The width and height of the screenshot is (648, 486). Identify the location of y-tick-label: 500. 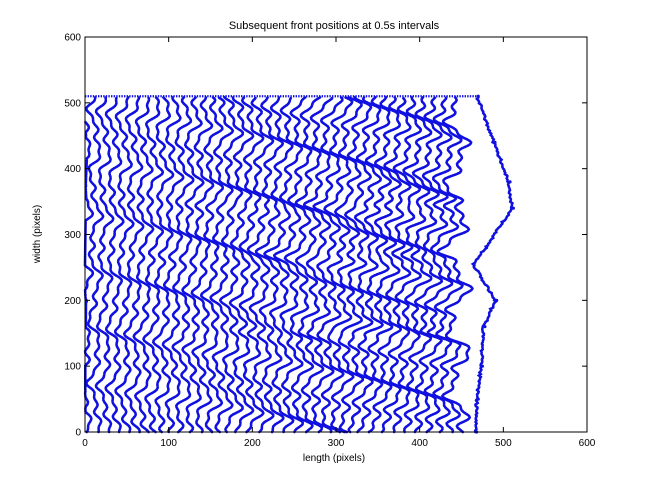
(72, 103).